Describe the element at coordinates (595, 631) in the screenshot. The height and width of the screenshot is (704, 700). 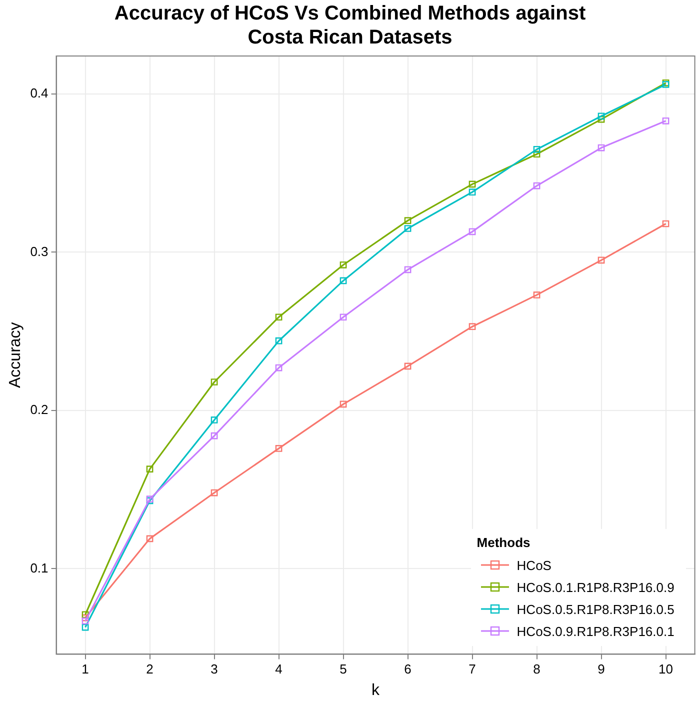
I see `legend-label: HCoS.0.9.R1P8.R3P16.0.1` at that location.